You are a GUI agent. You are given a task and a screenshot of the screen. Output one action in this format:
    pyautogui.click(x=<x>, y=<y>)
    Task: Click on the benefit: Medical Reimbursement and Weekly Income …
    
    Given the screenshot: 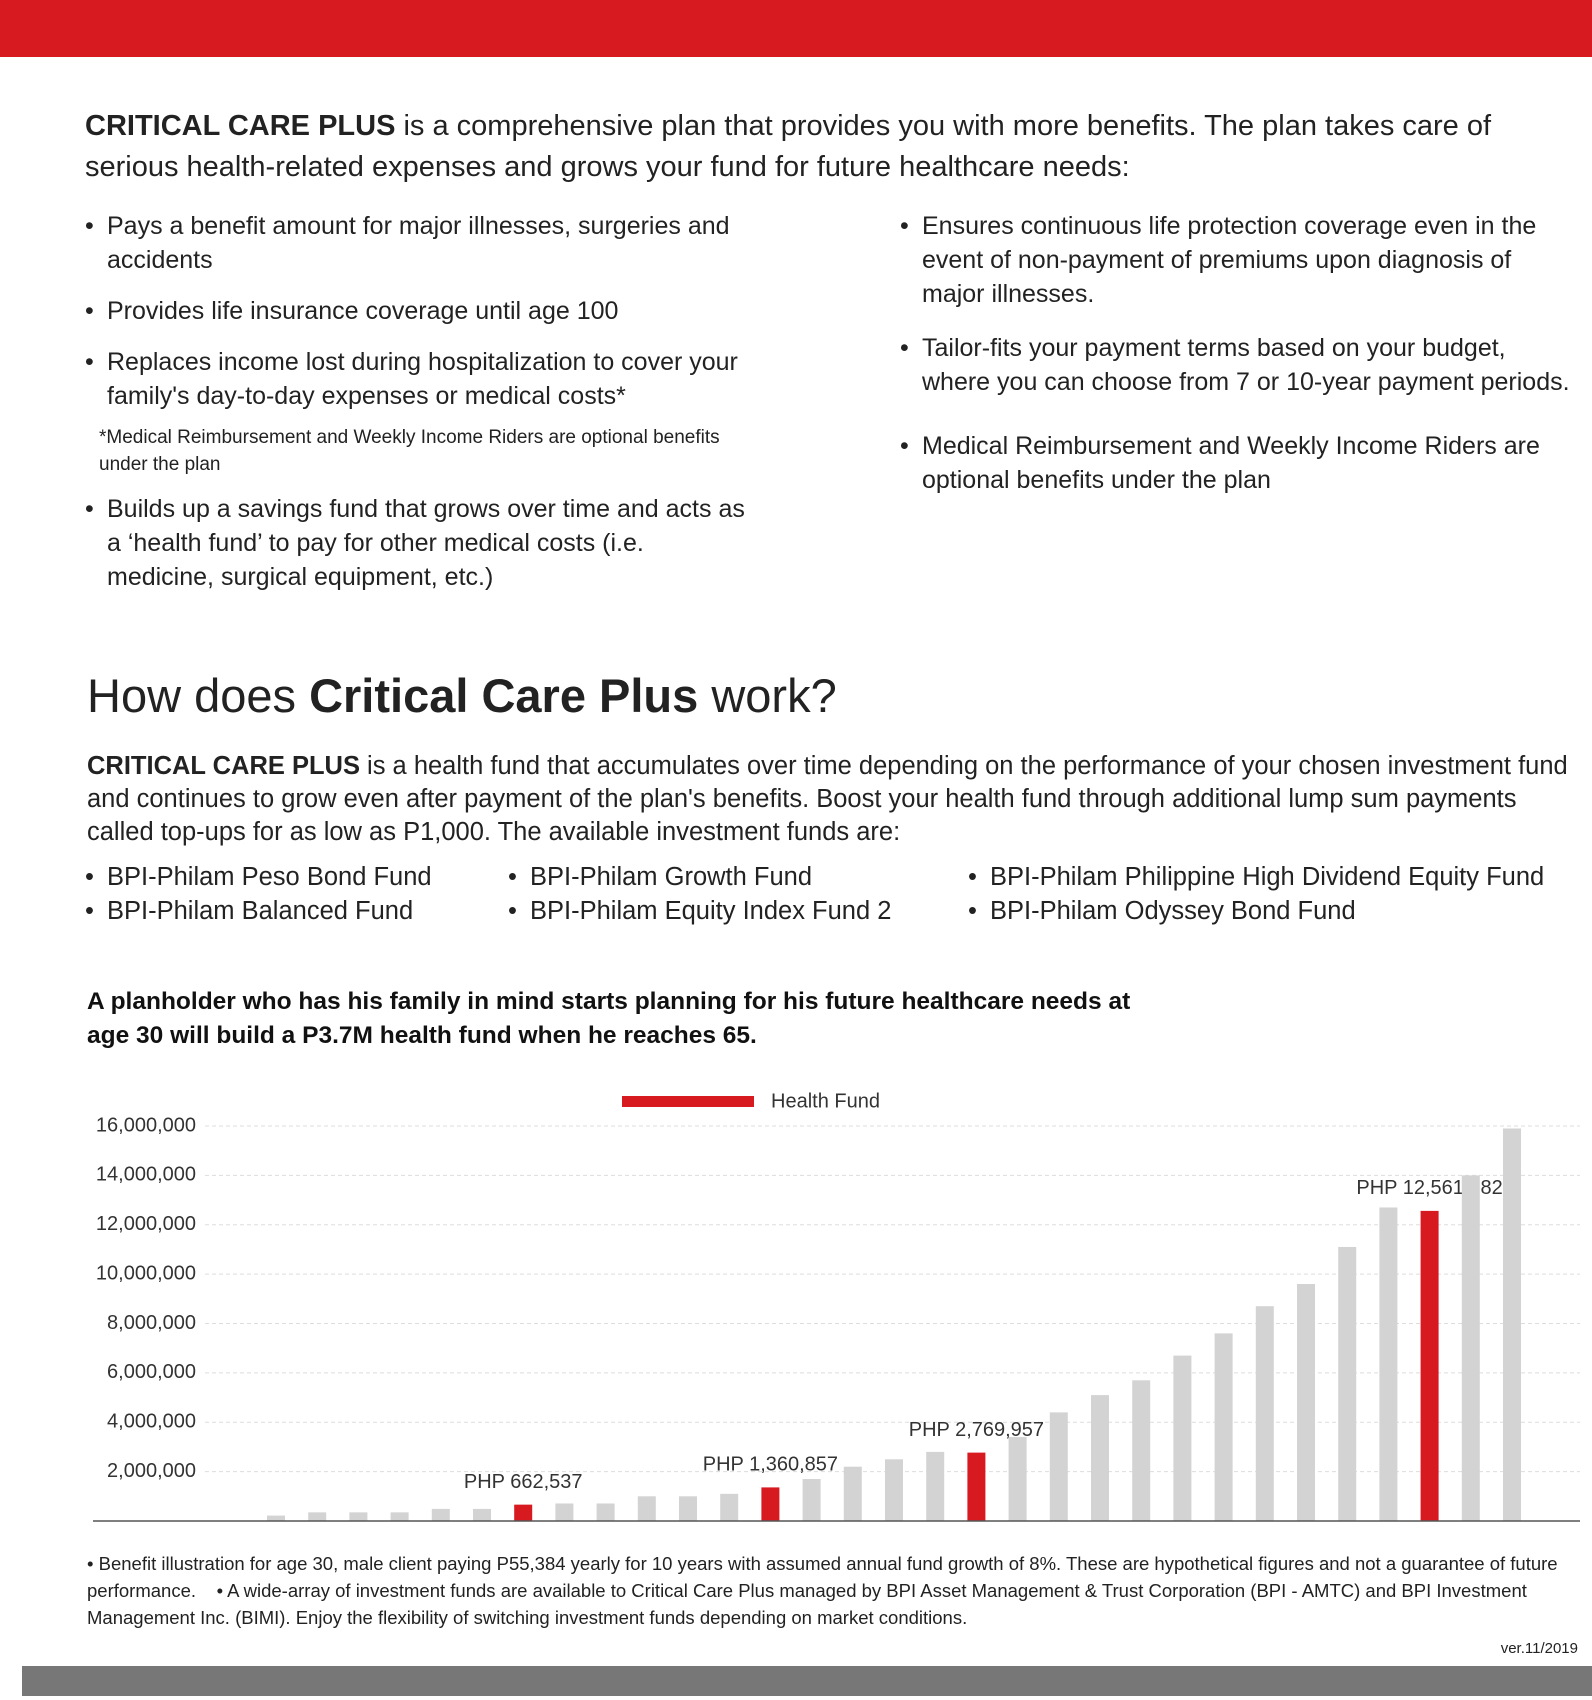 What is the action you would take?
    pyautogui.click(x=1240, y=463)
    